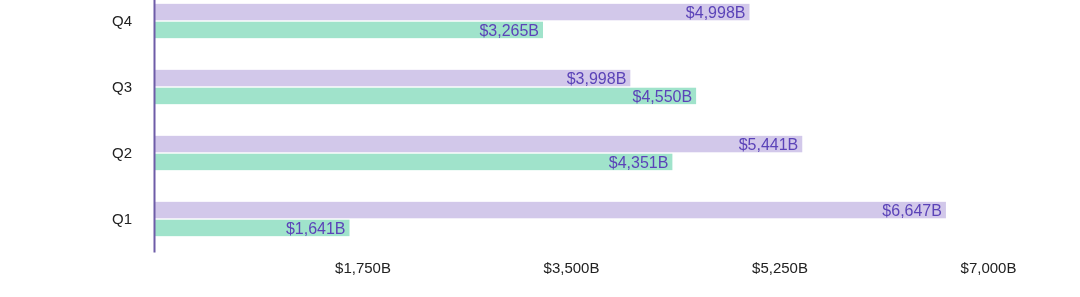 The height and width of the screenshot is (297, 1080). Describe the element at coordinates (780, 267) in the screenshot. I see `x-tick-label: $5,250B` at that location.